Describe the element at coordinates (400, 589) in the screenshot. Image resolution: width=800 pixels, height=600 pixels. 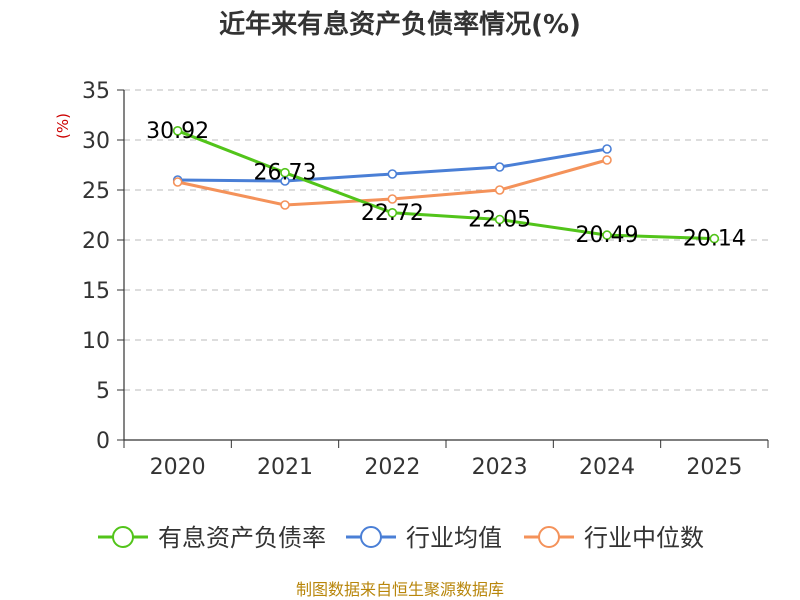
I see `source-note: 制图数据来自恒生聚源数据库` at that location.